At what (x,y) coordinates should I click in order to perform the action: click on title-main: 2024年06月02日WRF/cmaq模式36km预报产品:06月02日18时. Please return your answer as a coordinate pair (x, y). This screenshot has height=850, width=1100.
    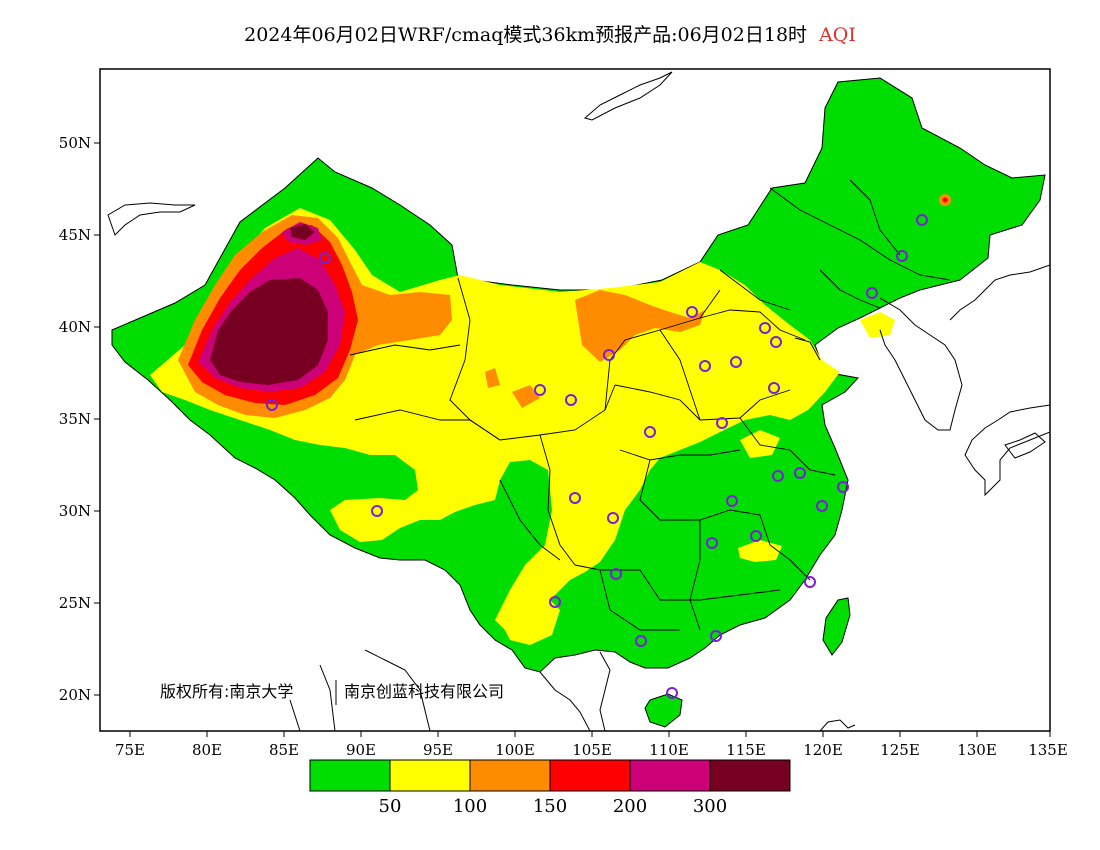
    Looking at the image, I should click on (526, 35).